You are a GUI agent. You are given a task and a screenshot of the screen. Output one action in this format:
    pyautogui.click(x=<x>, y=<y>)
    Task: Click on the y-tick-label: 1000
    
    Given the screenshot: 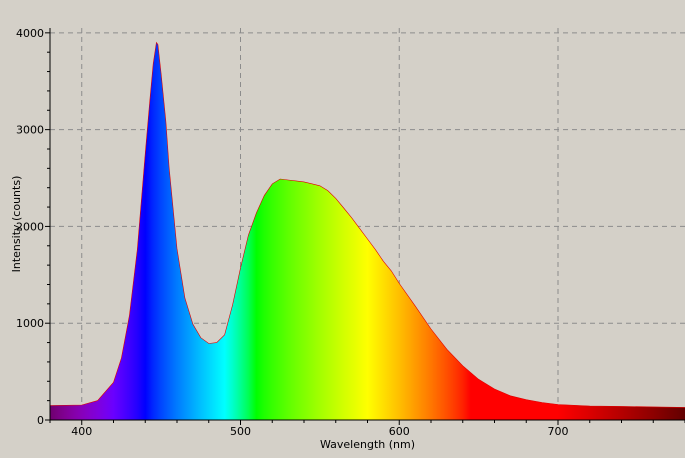 What is the action you would take?
    pyautogui.click(x=30, y=323)
    